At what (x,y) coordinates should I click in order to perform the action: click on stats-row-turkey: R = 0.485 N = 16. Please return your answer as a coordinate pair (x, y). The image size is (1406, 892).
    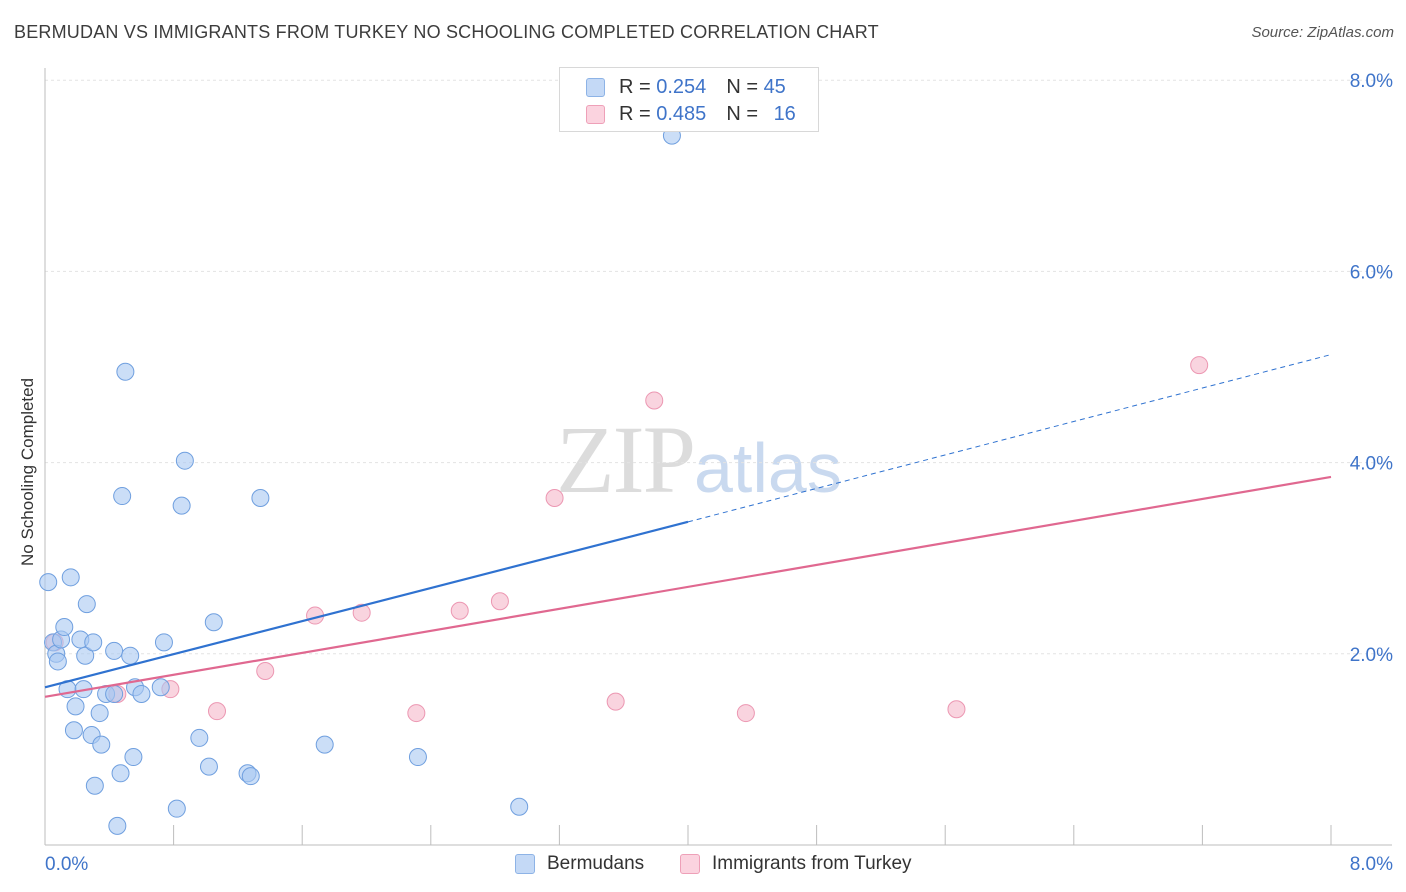
    Looking at the image, I should click on (691, 114).